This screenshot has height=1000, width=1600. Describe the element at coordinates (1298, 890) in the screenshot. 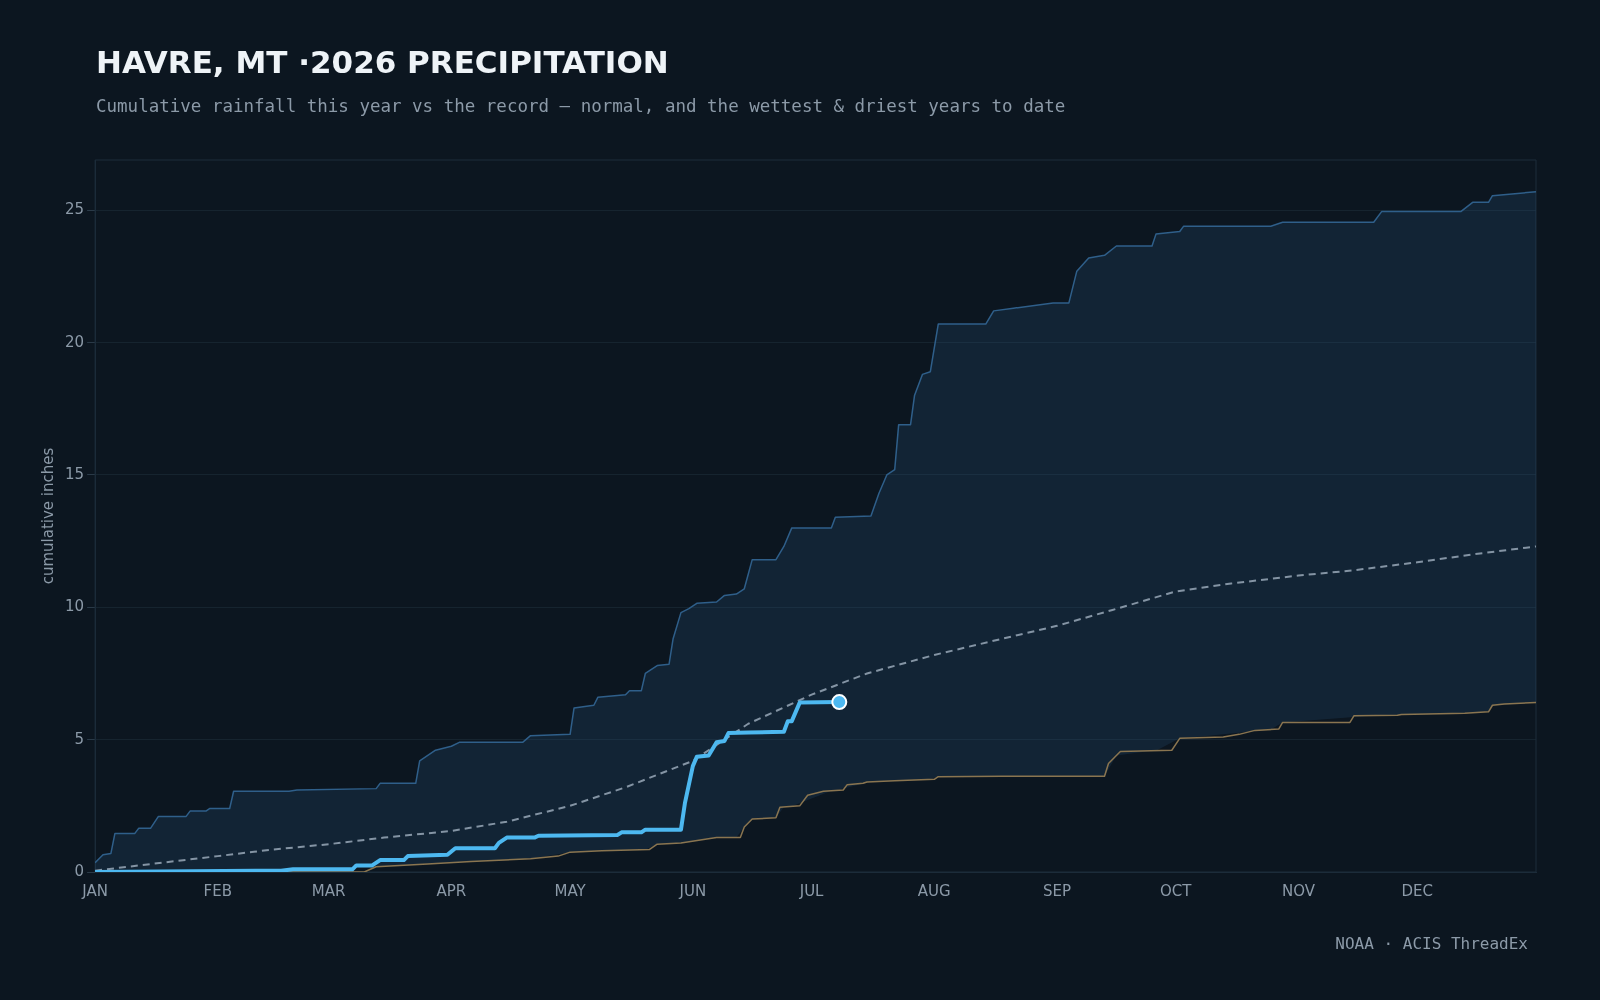

I see `x-tick-label: NOV` at that location.